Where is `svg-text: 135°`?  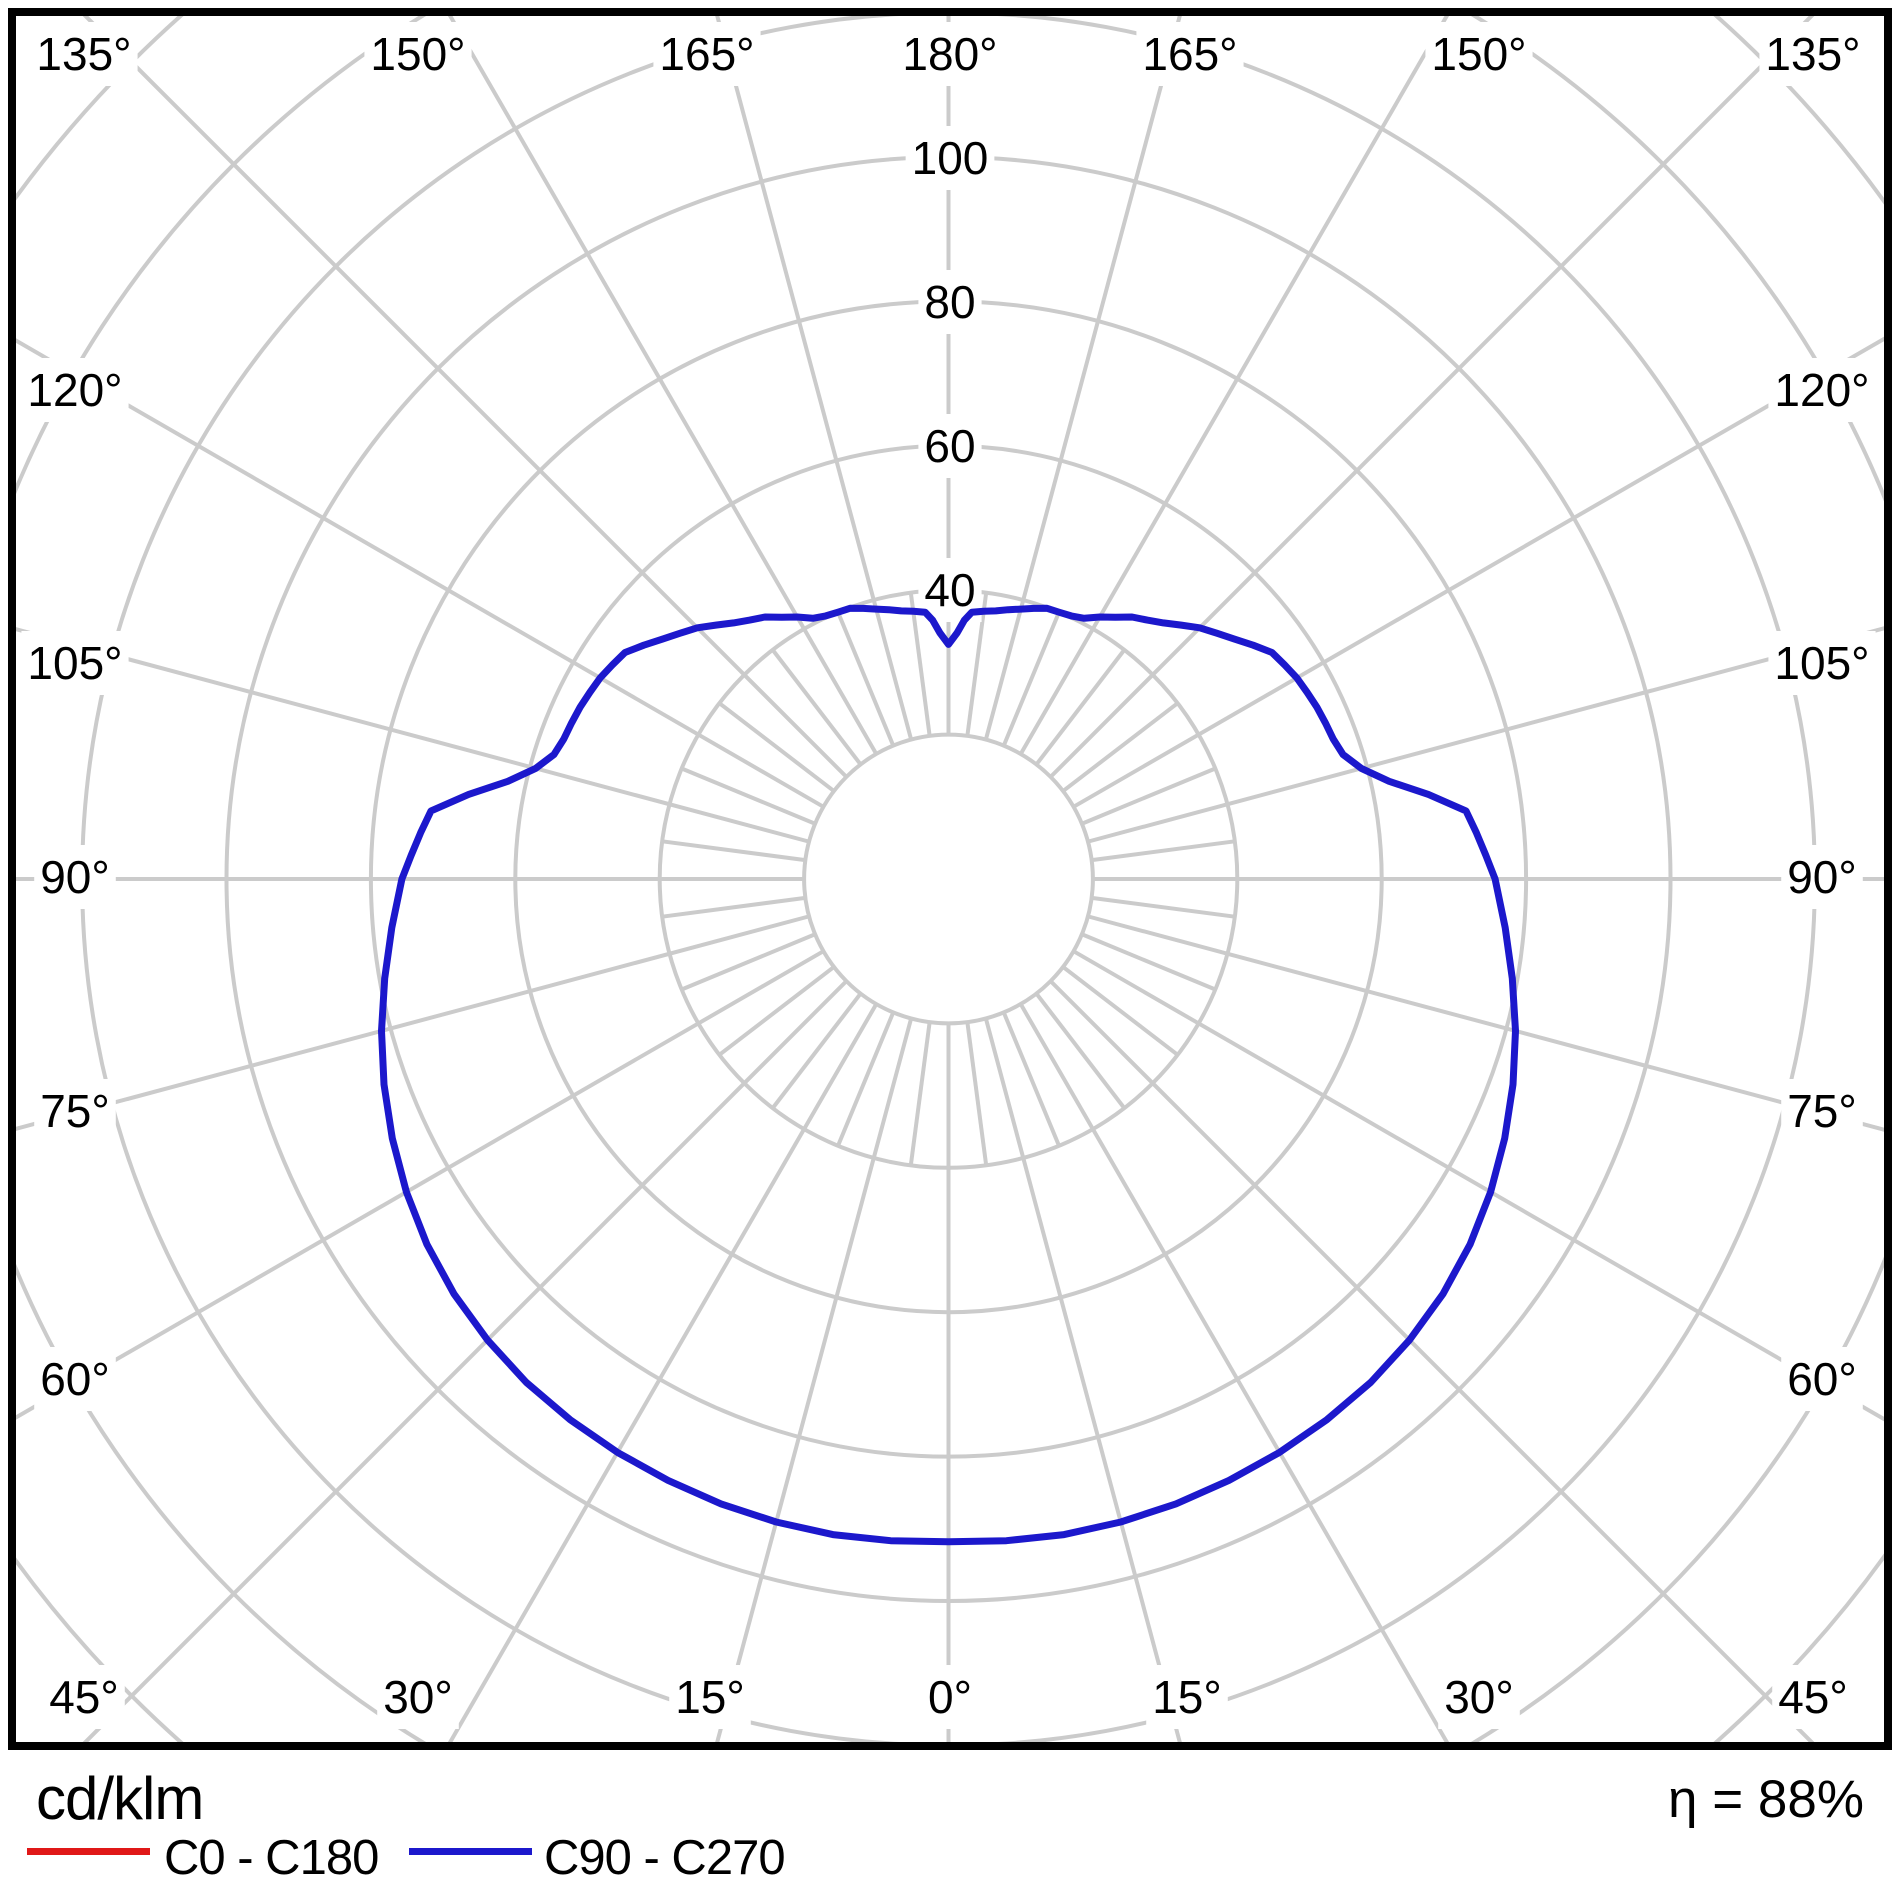
svg-text: 135° is located at coordinates (1812, 54).